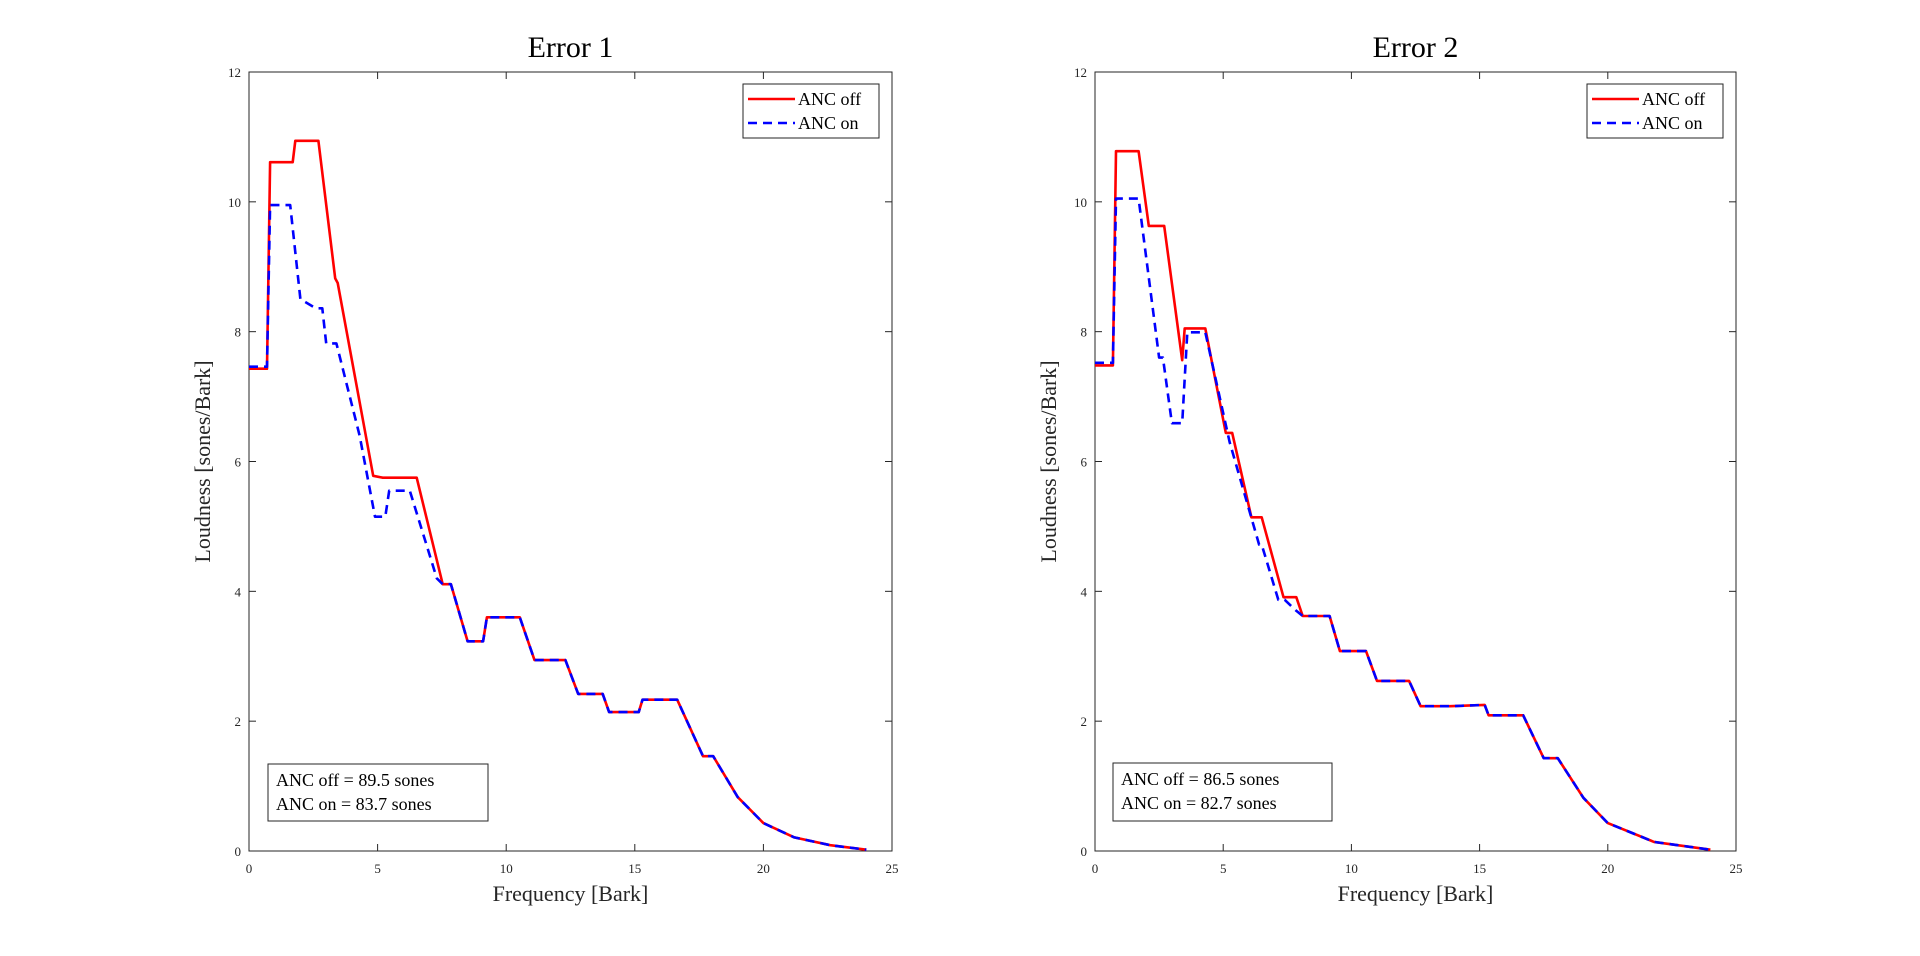  I want to click on chart-title: Error 2, so click(1416, 47).